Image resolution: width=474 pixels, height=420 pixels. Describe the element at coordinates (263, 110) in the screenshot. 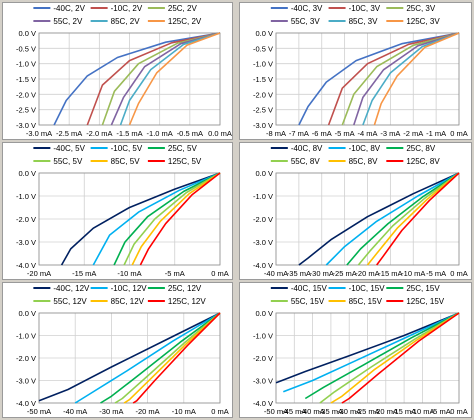

I see `y-tick-label: -2.5 V` at that location.